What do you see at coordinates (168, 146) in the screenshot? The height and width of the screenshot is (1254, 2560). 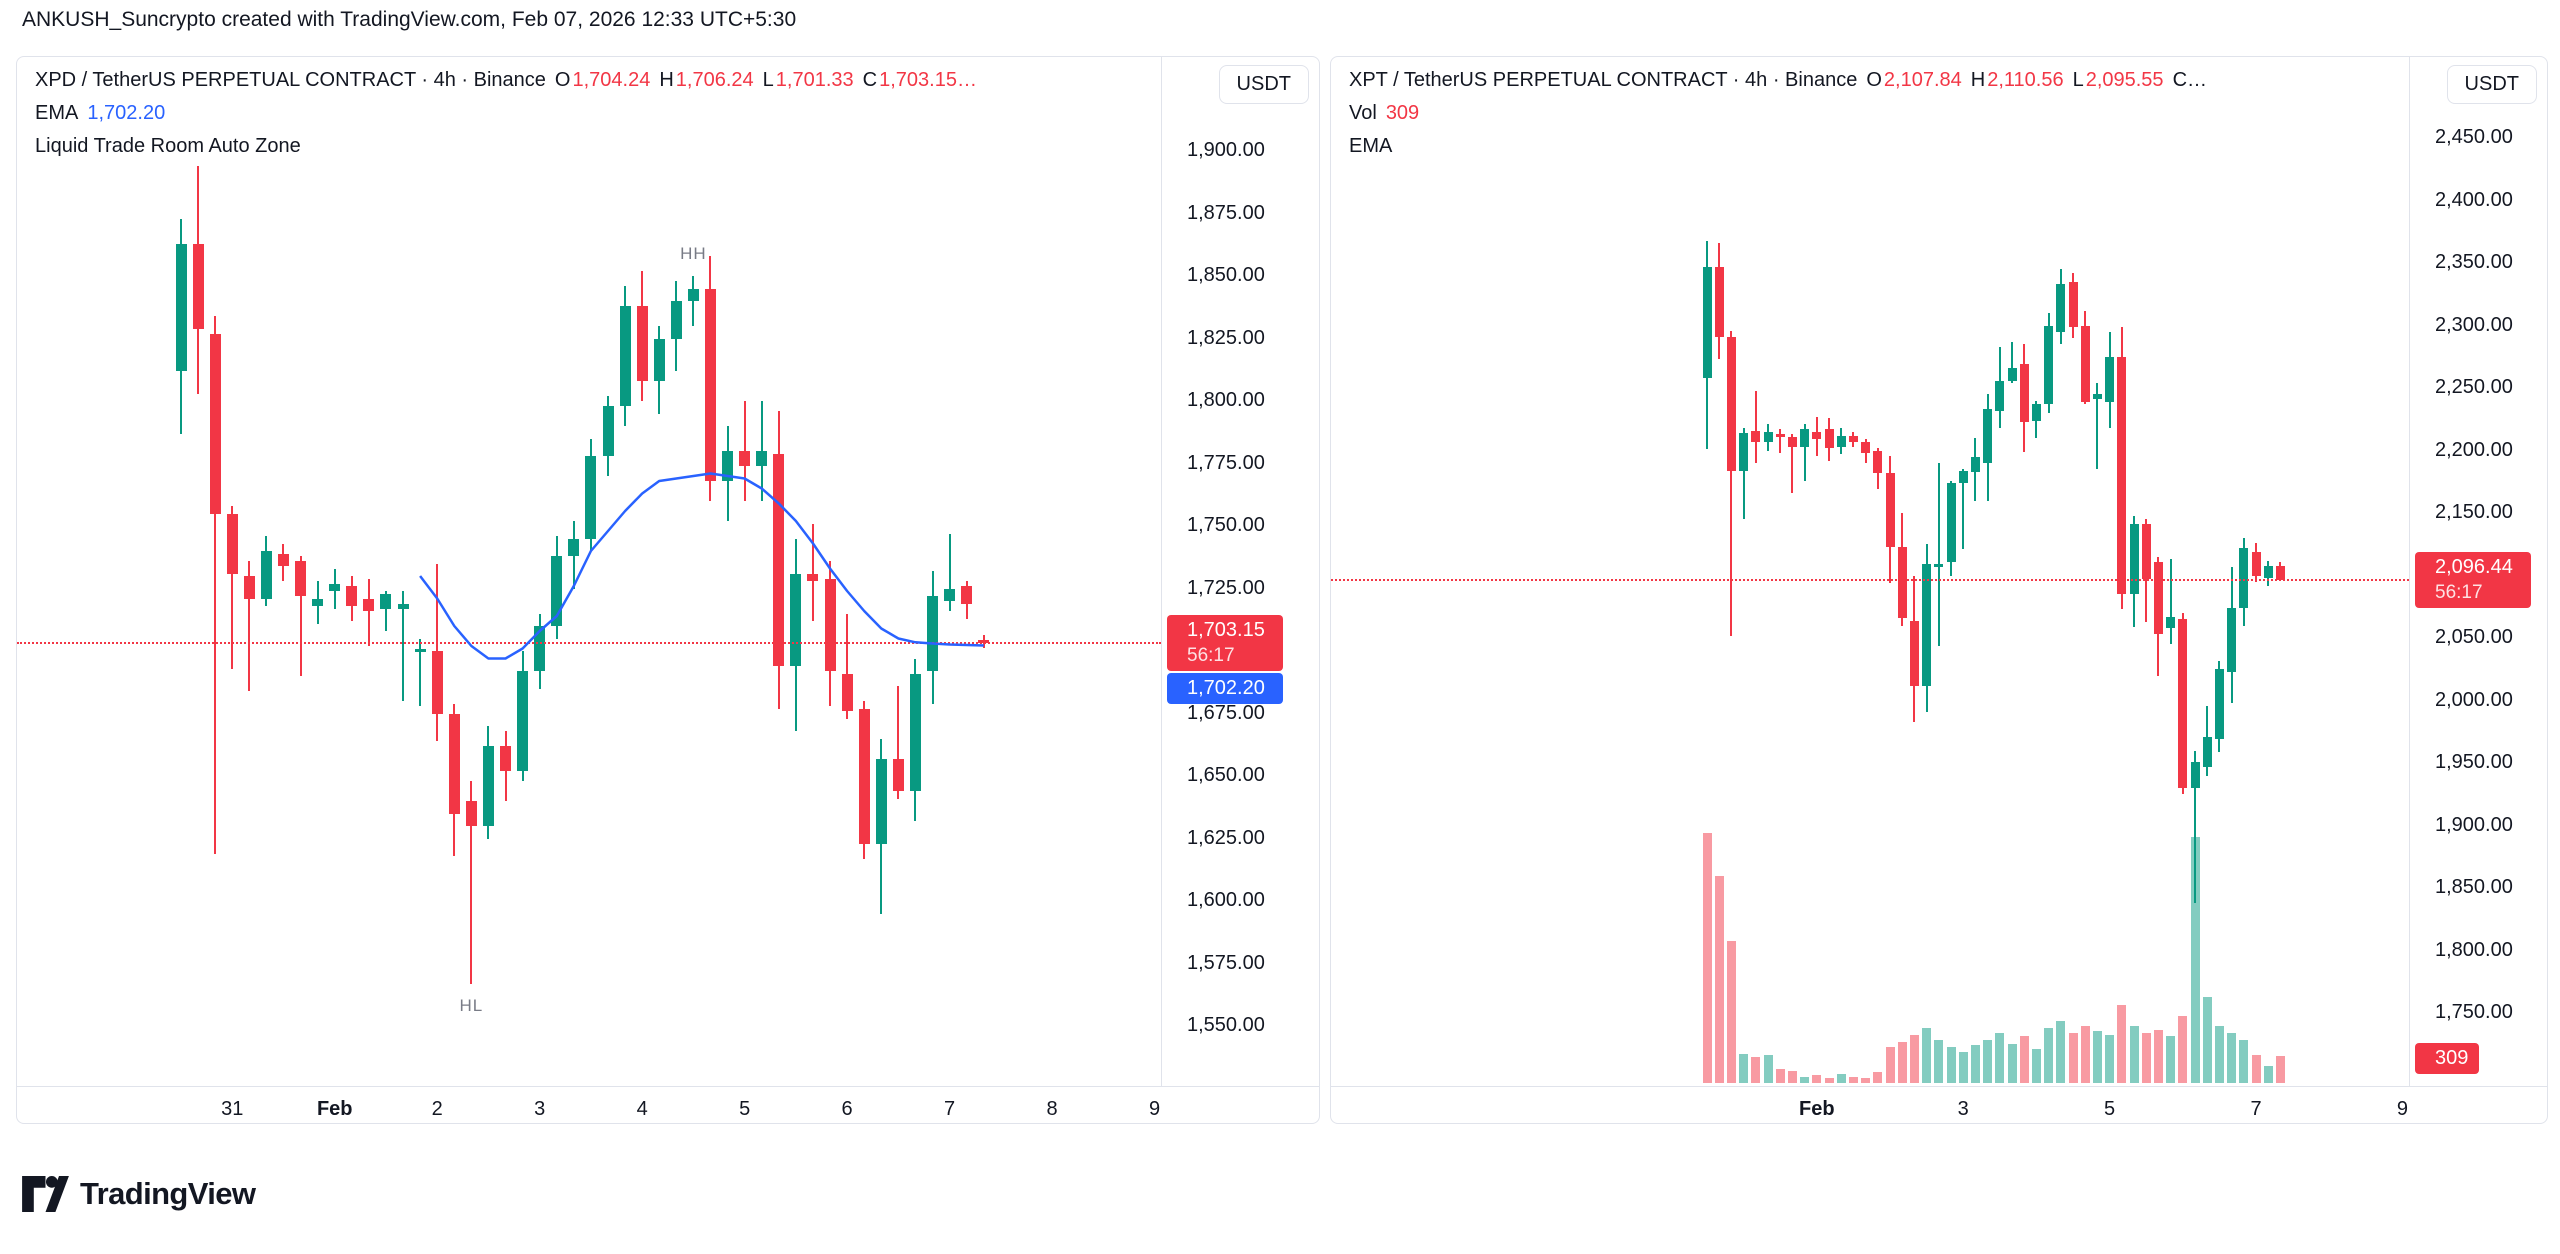 I see `legend-part: Liquid Trade Room Auto Zone` at bounding box center [168, 146].